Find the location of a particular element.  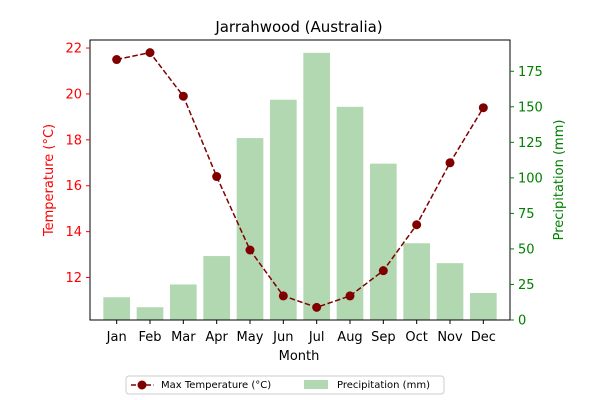

left-tick-label: 14 is located at coordinates (73, 232).